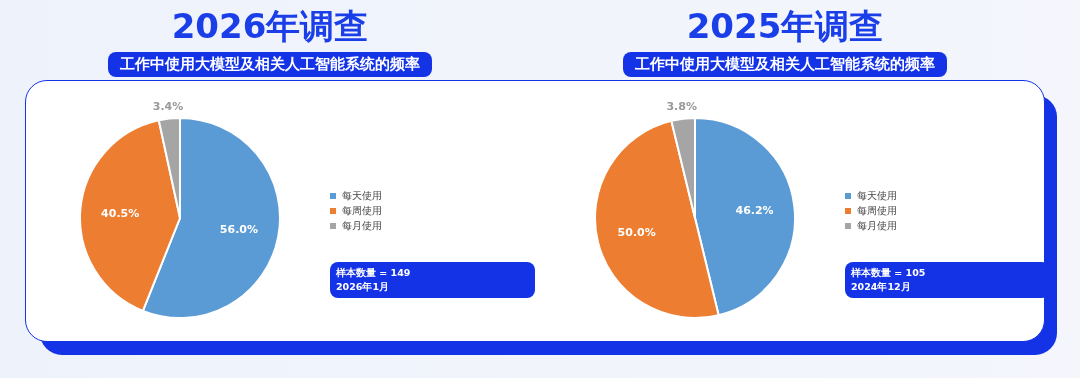 The height and width of the screenshot is (378, 1080). Describe the element at coordinates (363, 287) in the screenshot. I see `text: 2026年1月` at that location.